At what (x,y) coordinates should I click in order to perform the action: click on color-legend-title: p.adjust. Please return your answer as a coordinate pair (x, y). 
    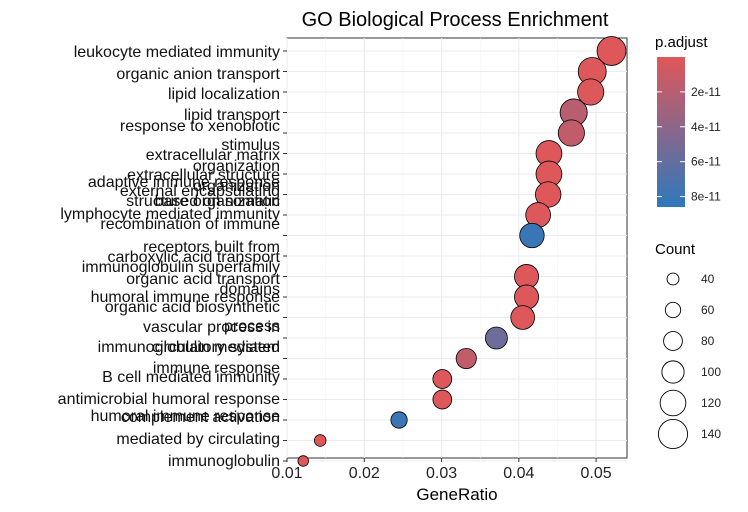
    Looking at the image, I should click on (681, 42).